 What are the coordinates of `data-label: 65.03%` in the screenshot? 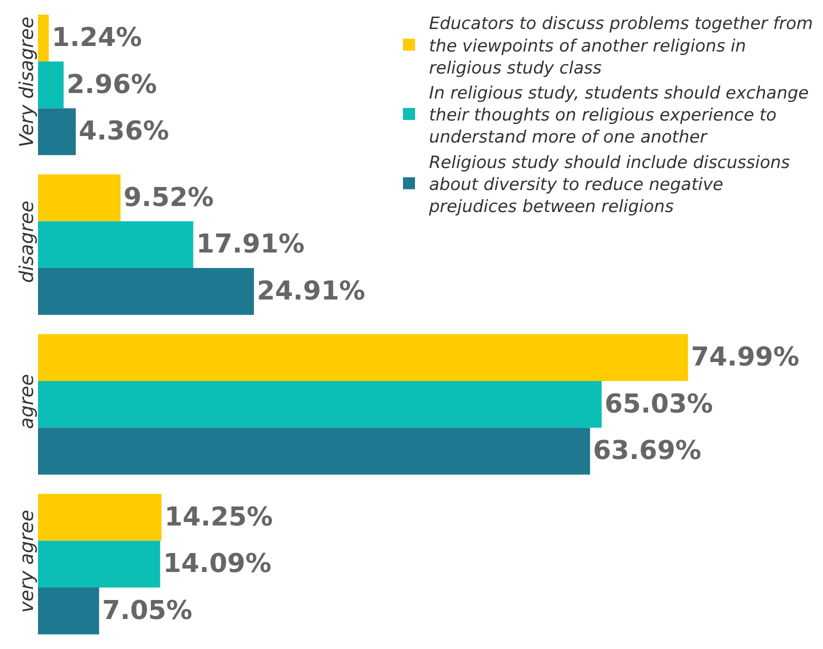 It's located at (658, 404).